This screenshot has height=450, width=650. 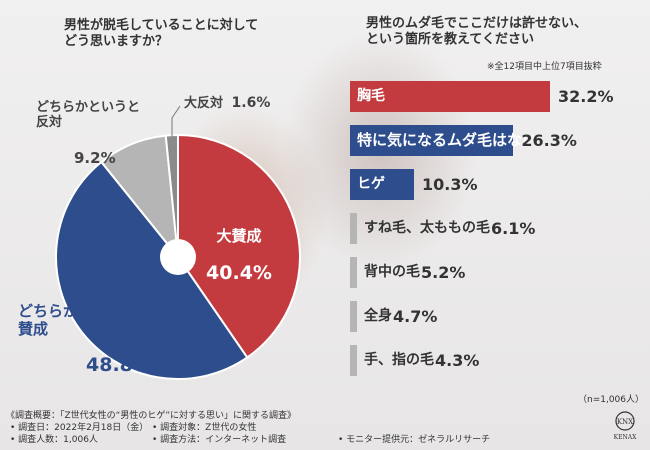 What do you see at coordinates (178, 257) in the screenshot?
I see `pie-center-hole` at bounding box center [178, 257].